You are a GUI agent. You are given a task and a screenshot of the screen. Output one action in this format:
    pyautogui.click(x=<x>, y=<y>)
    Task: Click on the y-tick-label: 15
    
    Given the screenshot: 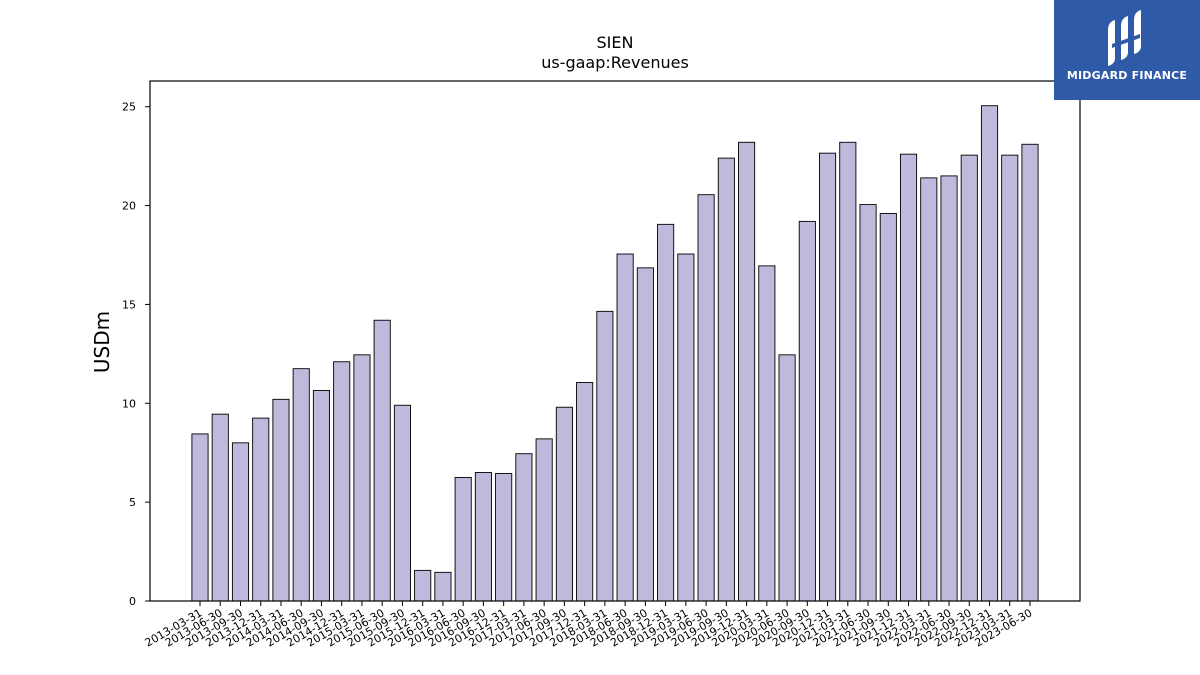 What is the action you would take?
    pyautogui.click(x=129, y=304)
    